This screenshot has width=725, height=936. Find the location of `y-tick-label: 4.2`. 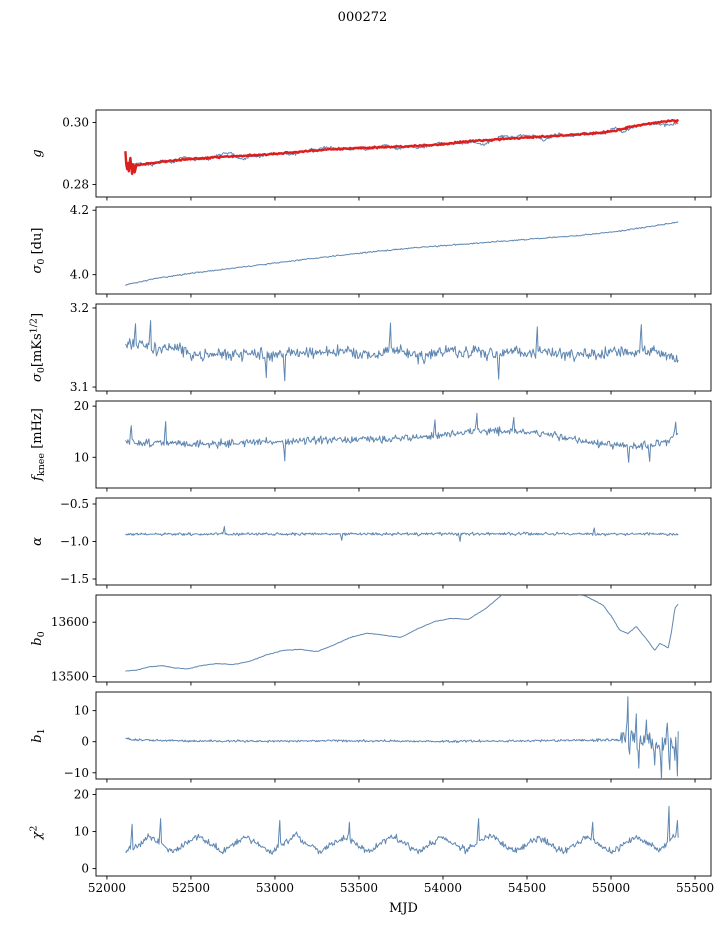

y-tick-label: 4.2 is located at coordinates (79, 210).